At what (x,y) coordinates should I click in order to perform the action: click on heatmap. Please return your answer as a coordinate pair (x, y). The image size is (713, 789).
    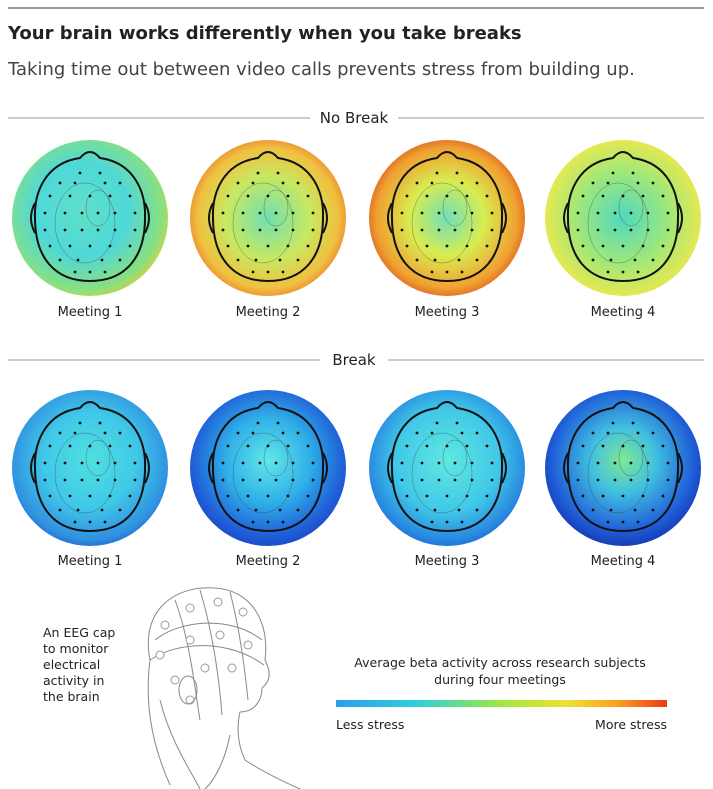
    Looking at the image, I should click on (90, 218).